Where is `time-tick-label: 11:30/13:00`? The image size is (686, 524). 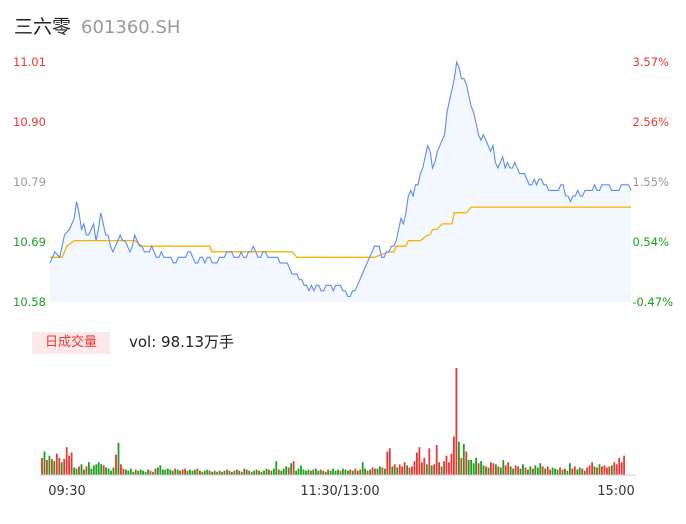 time-tick-label: 11:30/13:00 is located at coordinates (339, 491).